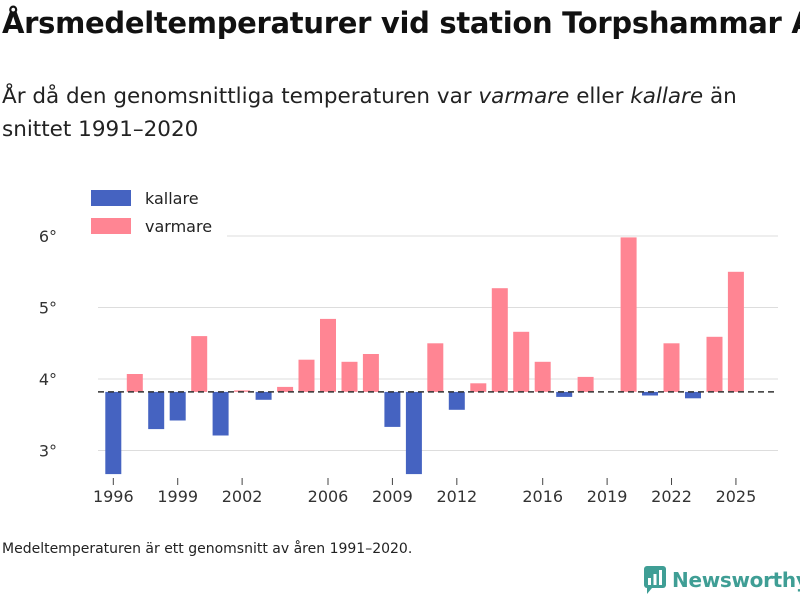 The image size is (800, 600). Describe the element at coordinates (156, 410) in the screenshot. I see `bar-1998` at that location.